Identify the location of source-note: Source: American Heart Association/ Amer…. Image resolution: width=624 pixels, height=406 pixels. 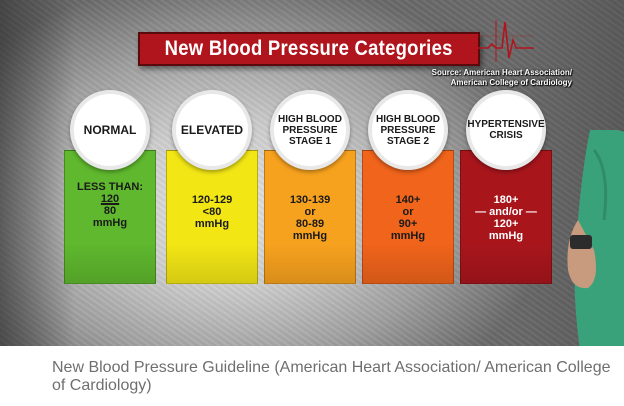
(472, 78).